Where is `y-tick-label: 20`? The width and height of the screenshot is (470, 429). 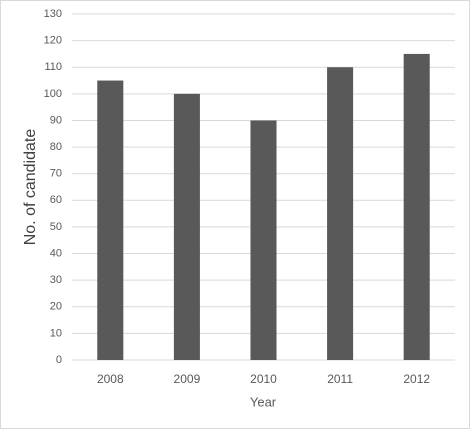
y-tick-label: 20 is located at coordinates (56, 307).